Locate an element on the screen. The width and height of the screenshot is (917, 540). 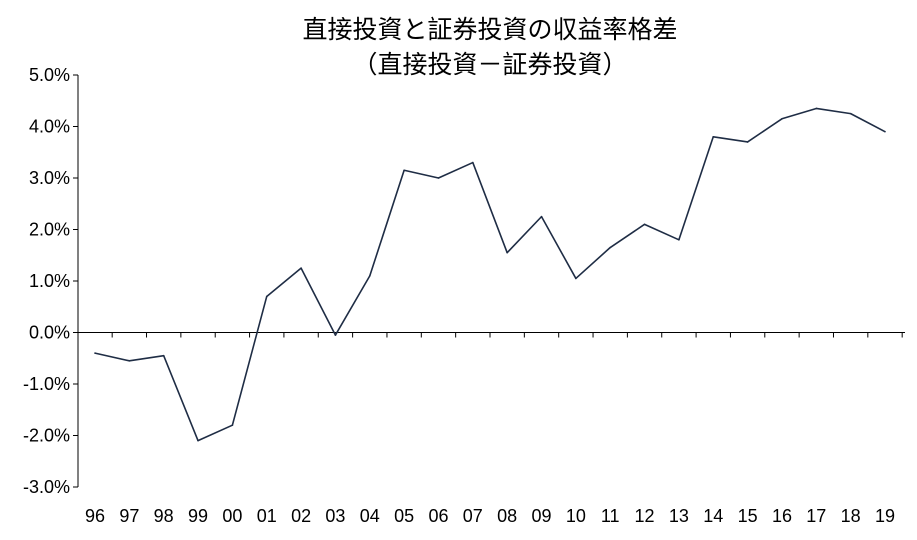
x-tick-label: 97 is located at coordinates (129, 516).